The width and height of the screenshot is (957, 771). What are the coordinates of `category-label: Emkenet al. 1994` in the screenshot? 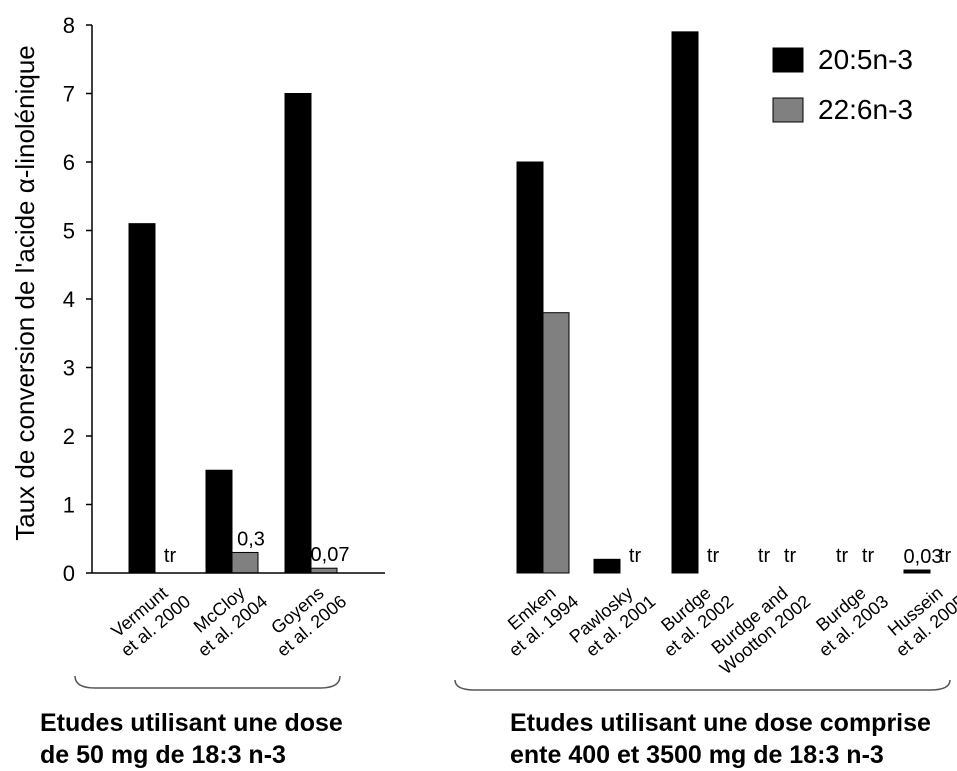 It's located at (537, 617).